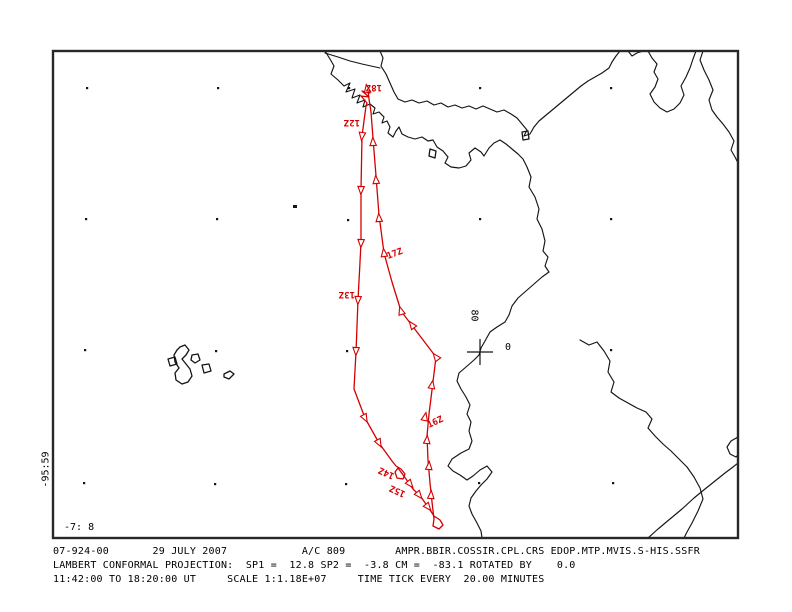  What do you see at coordinates (641, 438) in the screenshot?
I see `border-ecuador-interior` at bounding box center [641, 438].